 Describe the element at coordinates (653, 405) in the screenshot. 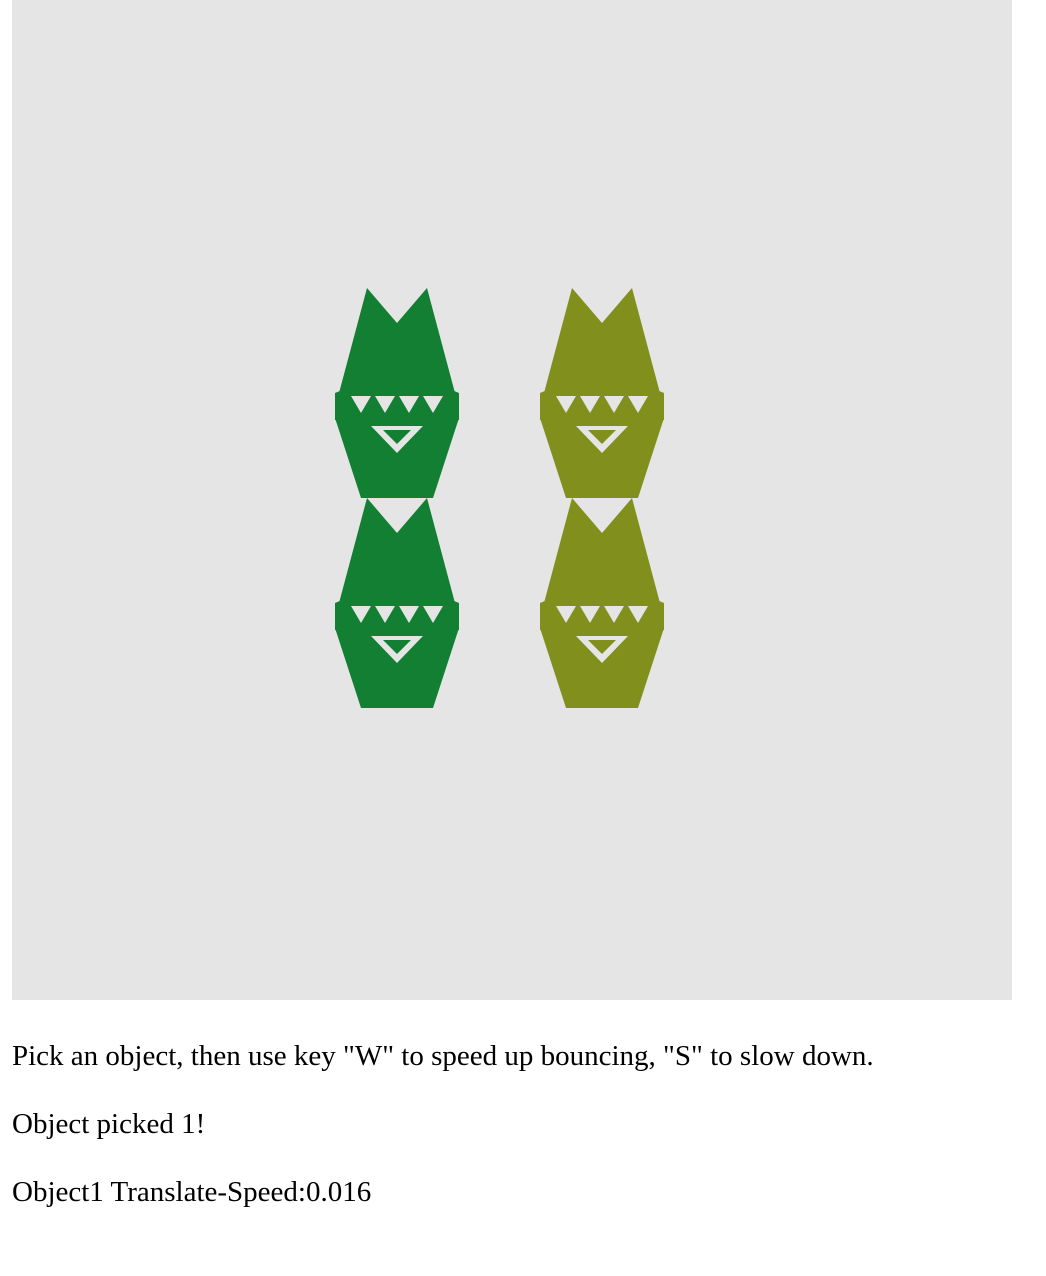

I see `crown-spike-right-1-top` at that location.